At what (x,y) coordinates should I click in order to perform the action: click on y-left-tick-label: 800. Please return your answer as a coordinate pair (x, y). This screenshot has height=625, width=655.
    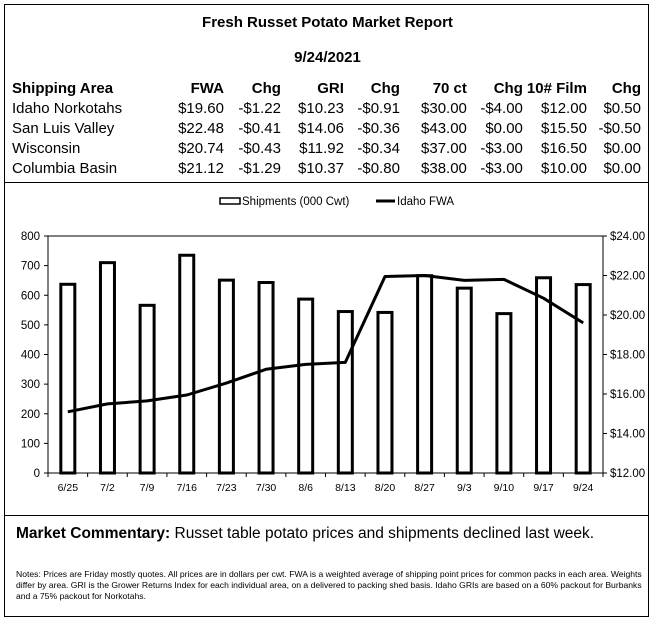
    Looking at the image, I should click on (30, 237).